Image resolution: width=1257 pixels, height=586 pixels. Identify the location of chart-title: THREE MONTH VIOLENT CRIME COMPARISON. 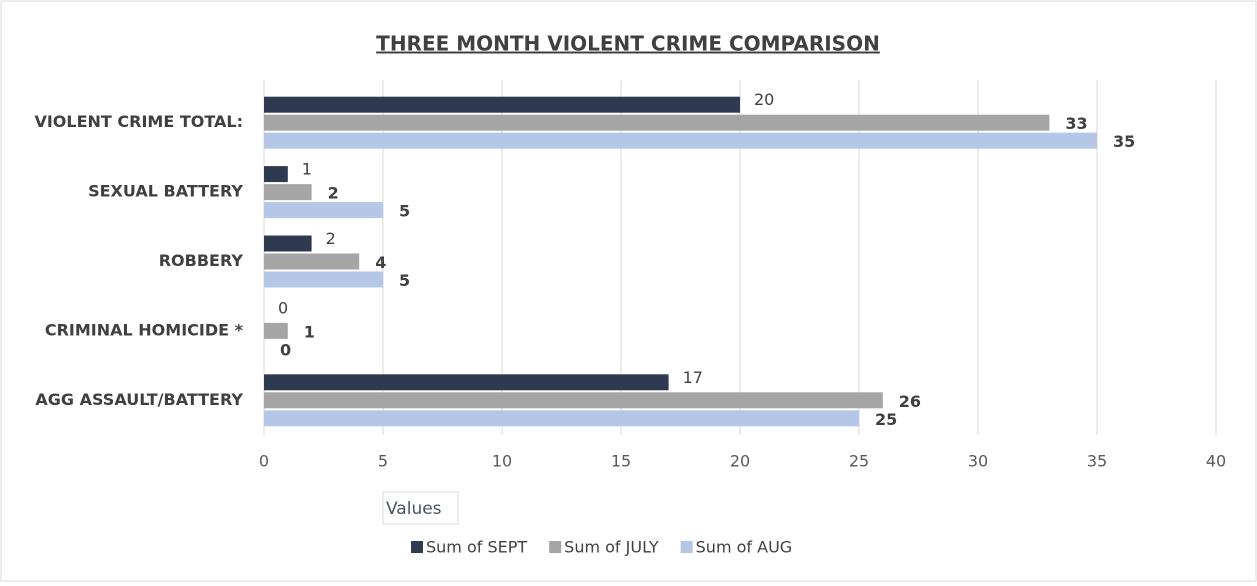
(628, 44).